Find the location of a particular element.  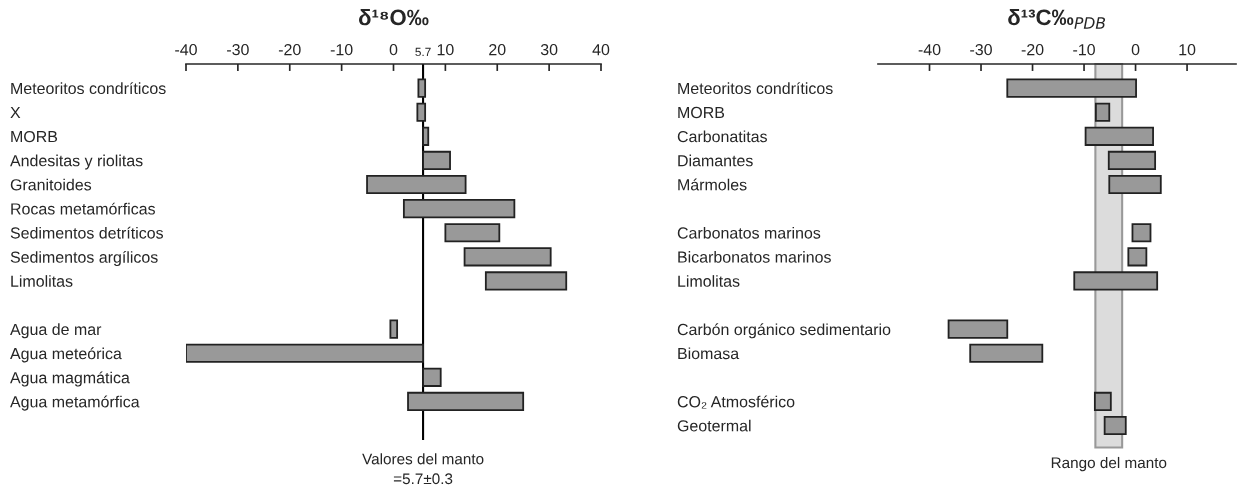

x-tick-label: 30 is located at coordinates (549, 49).